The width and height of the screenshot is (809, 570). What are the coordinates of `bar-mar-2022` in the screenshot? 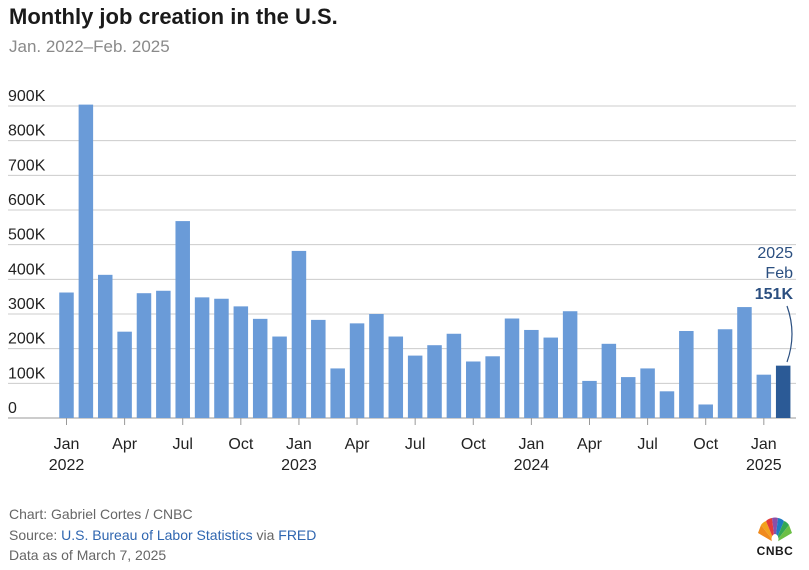 It's located at (105, 346).